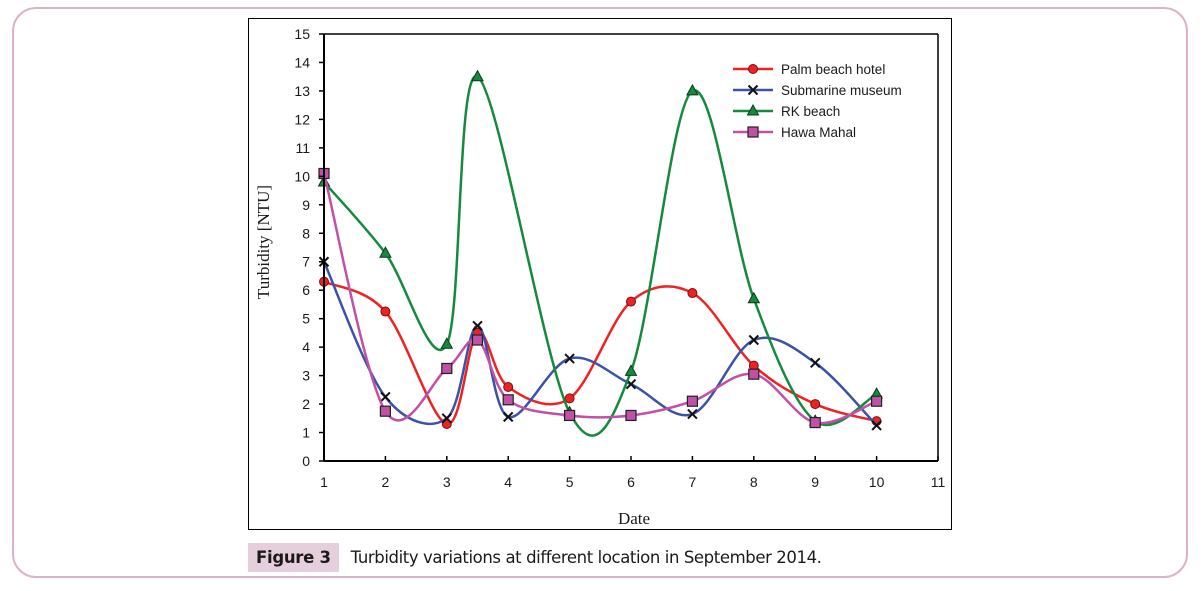 The height and width of the screenshot is (591, 1202). What do you see at coordinates (293, 557) in the screenshot?
I see `figure-label: Figure 3` at bounding box center [293, 557].